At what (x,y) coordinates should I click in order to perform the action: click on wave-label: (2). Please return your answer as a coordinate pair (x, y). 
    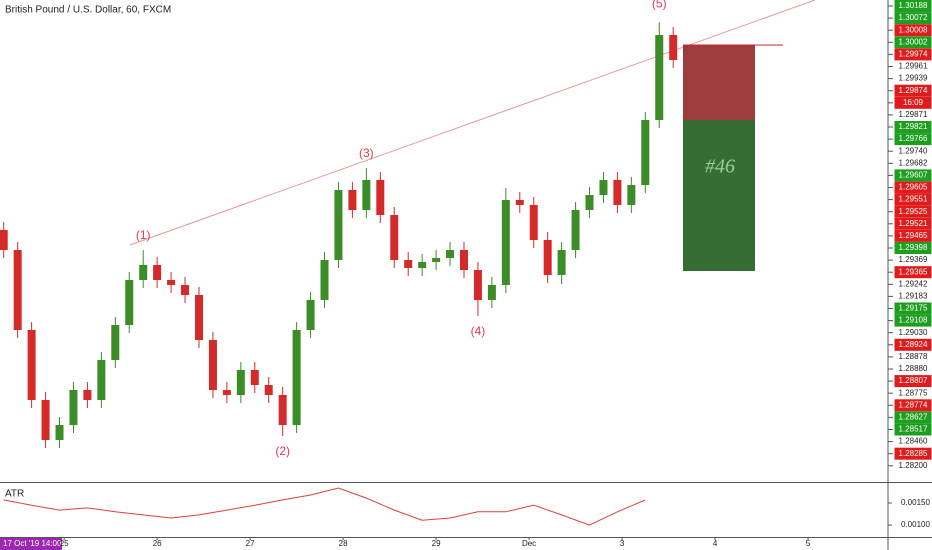
    Looking at the image, I should click on (282, 451).